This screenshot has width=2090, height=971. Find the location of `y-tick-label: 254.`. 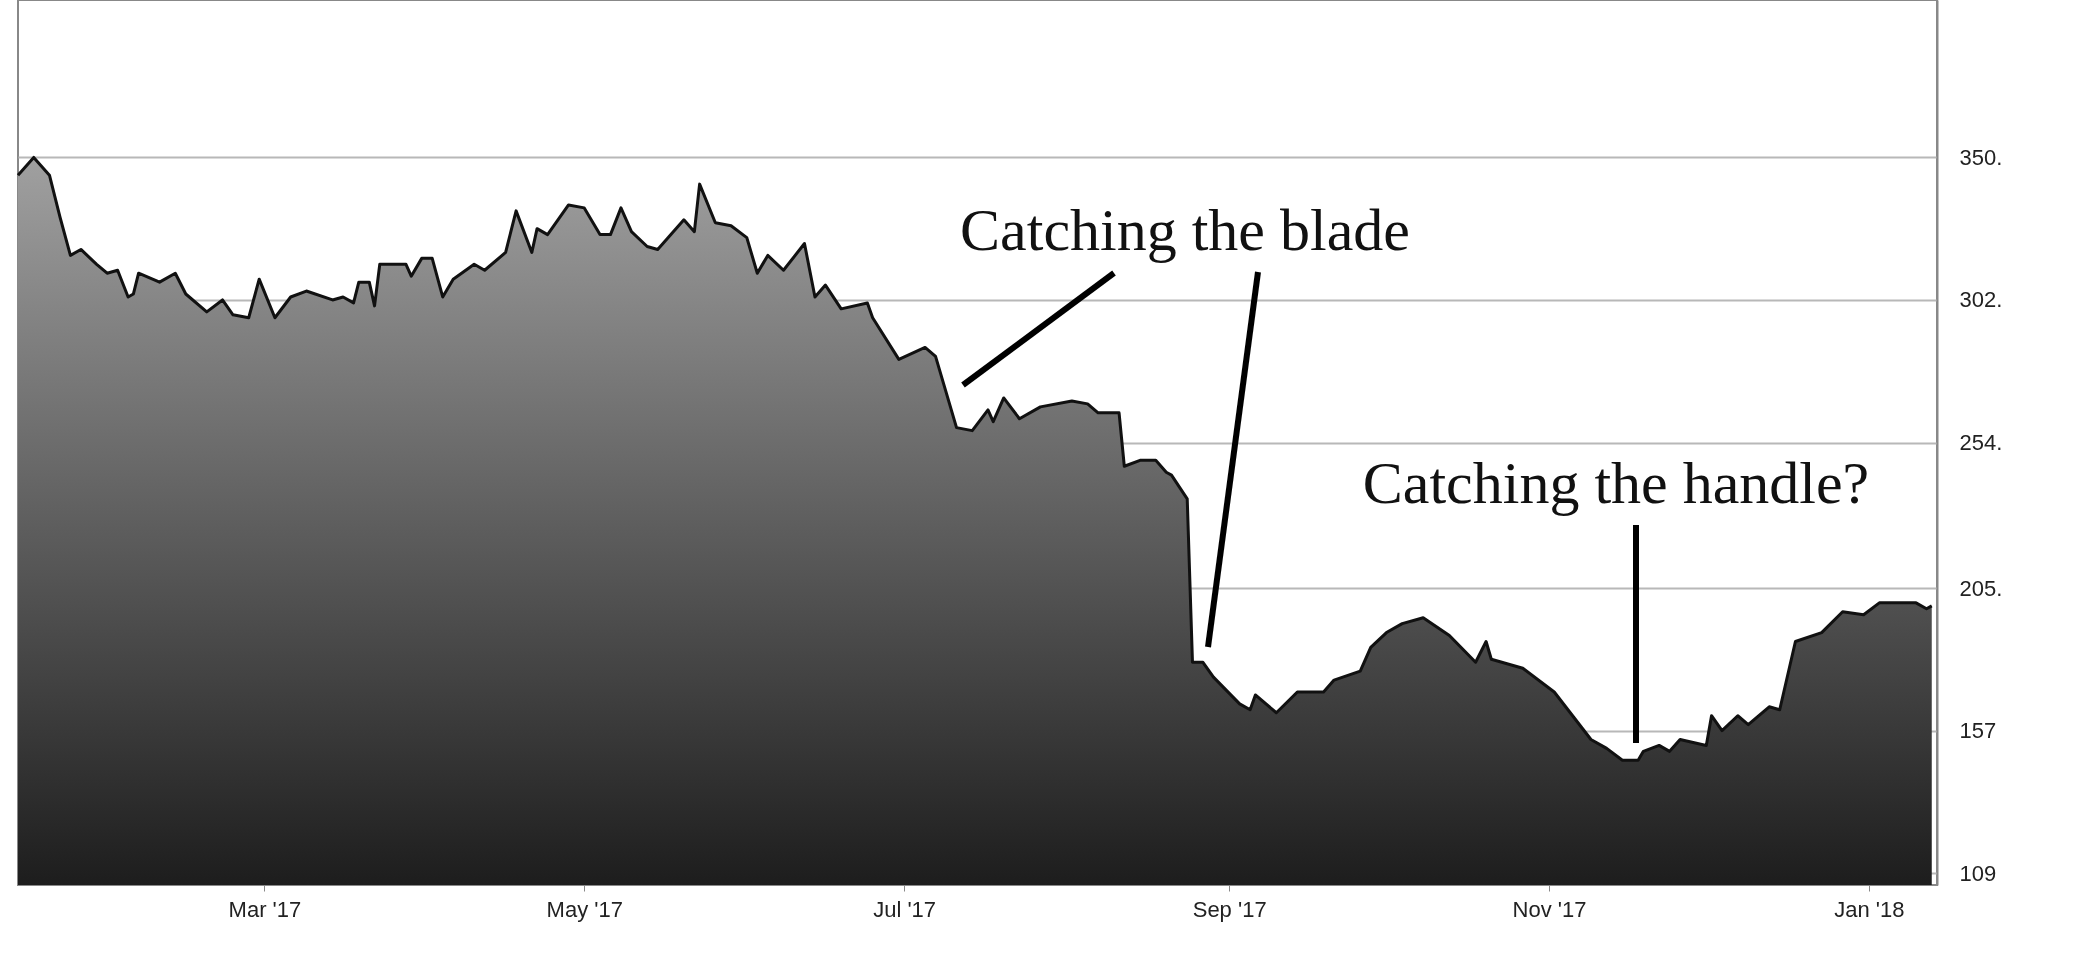

y-tick-label: 254. is located at coordinates (1981, 442).